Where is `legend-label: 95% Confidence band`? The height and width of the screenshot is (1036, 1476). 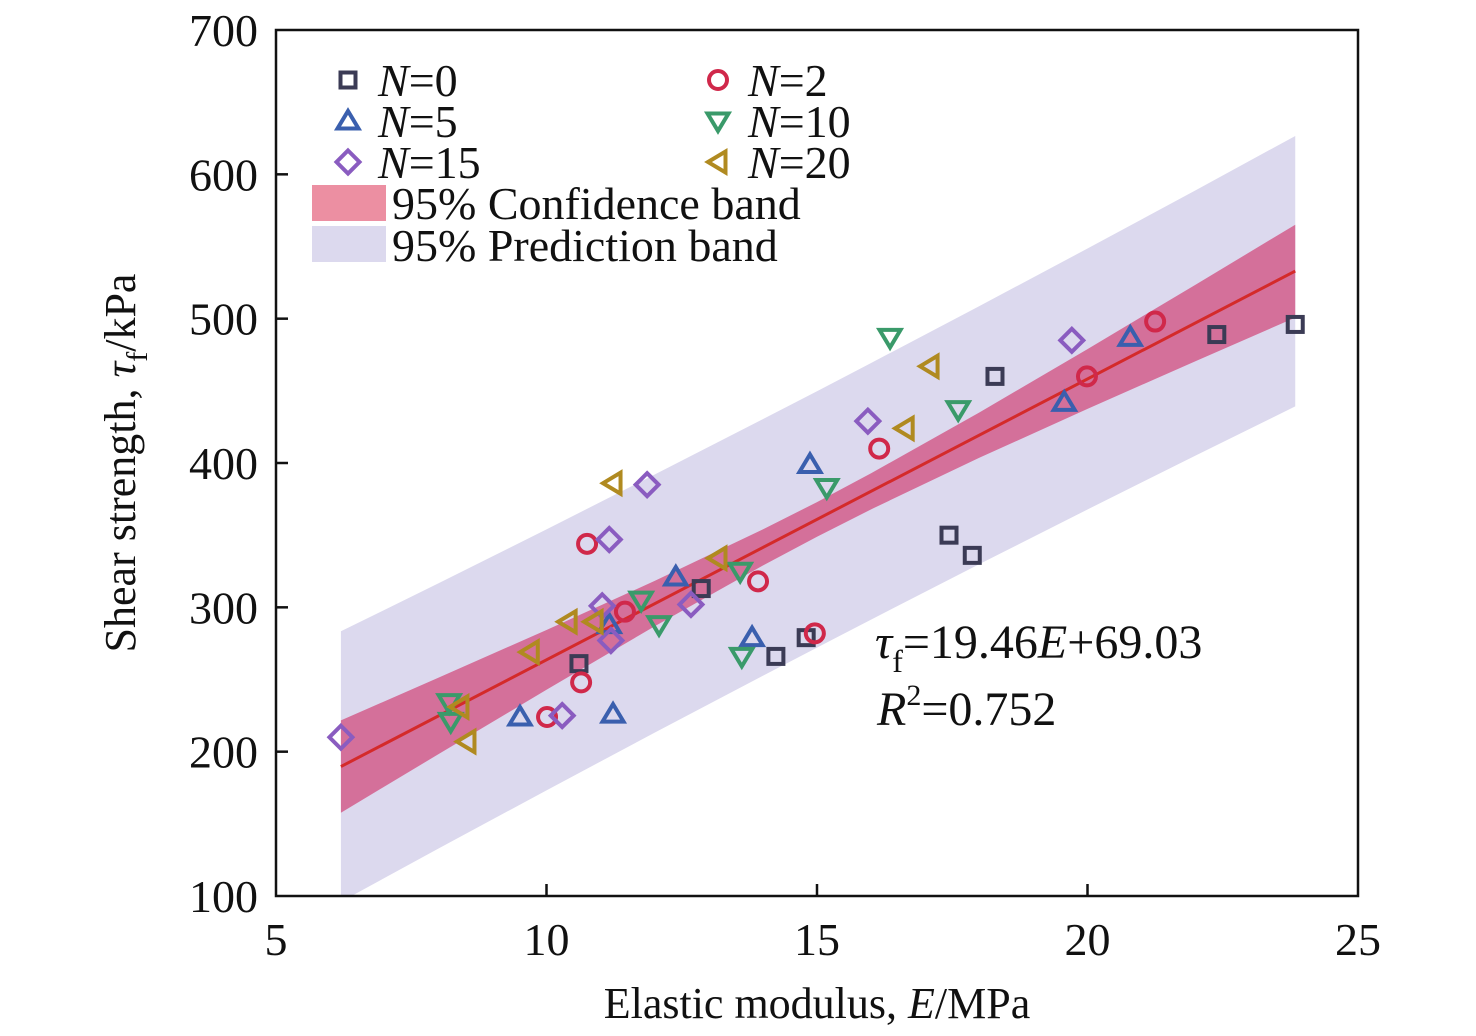 legend-label: 95% Confidence band is located at coordinates (596, 203).